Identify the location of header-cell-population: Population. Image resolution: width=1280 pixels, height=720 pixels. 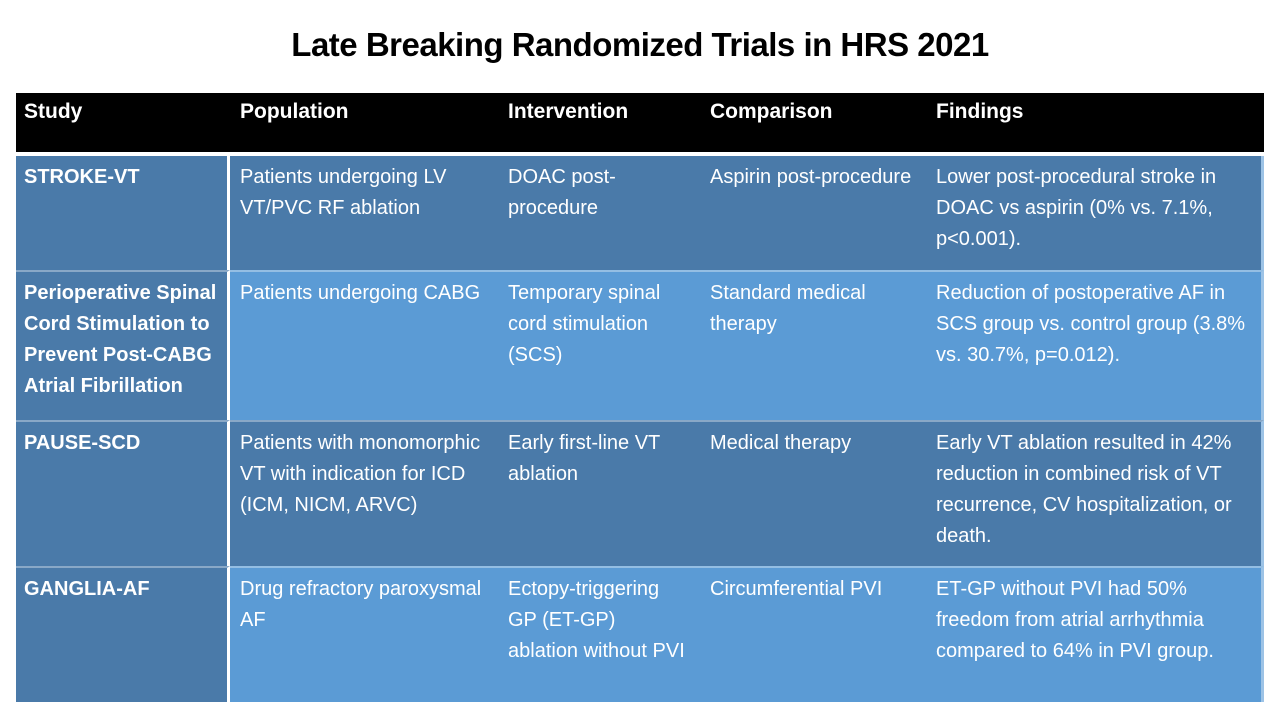
(294, 111).